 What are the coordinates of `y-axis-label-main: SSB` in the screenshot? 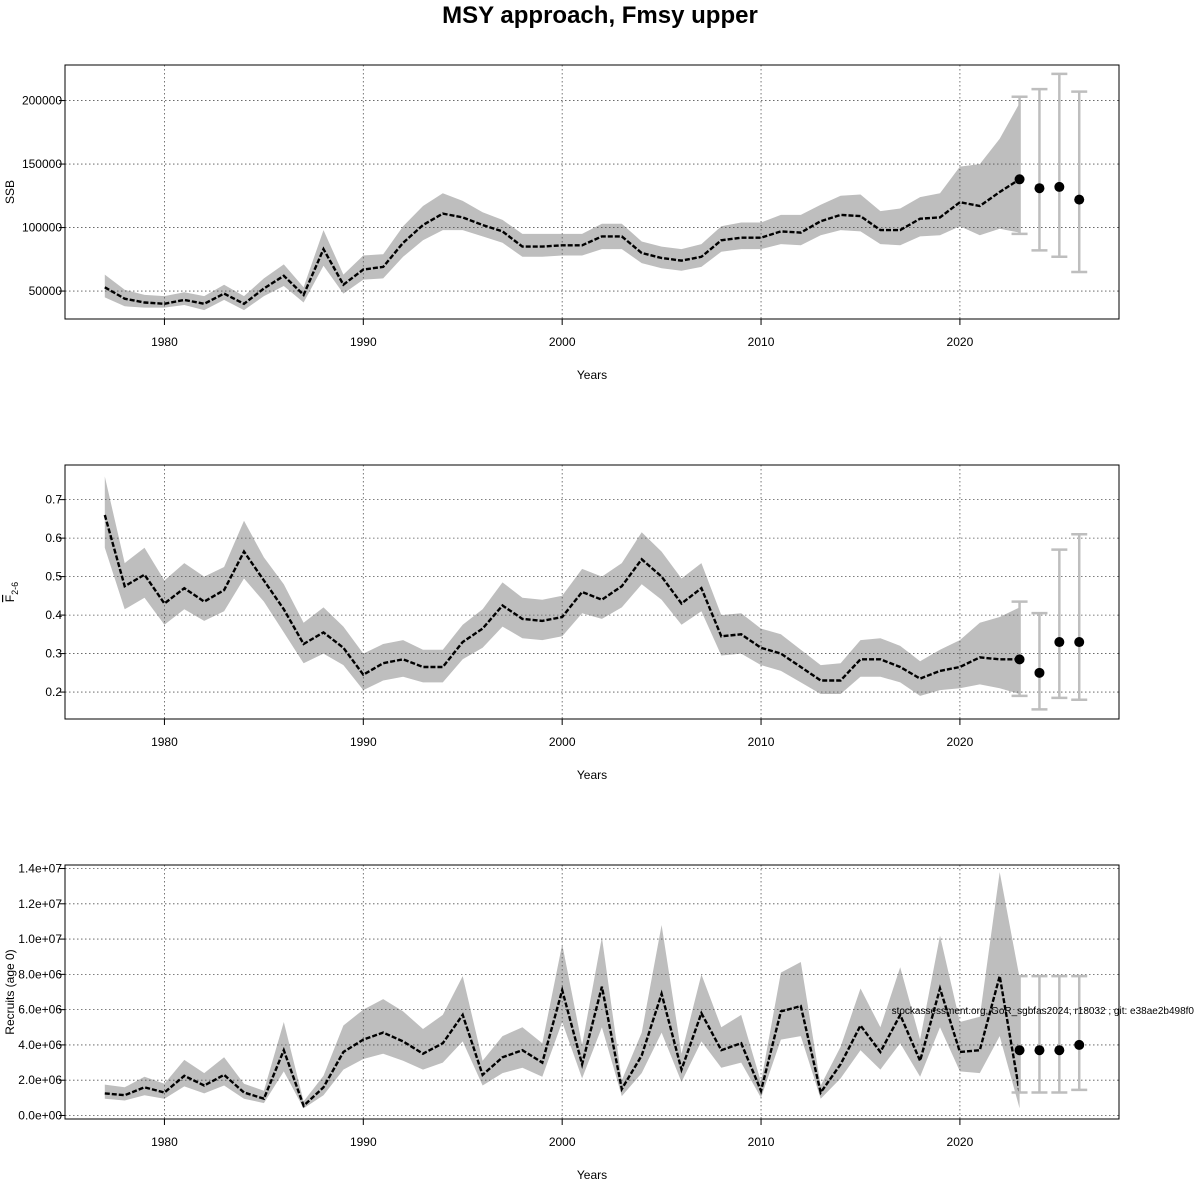 It's located at (10, 192).